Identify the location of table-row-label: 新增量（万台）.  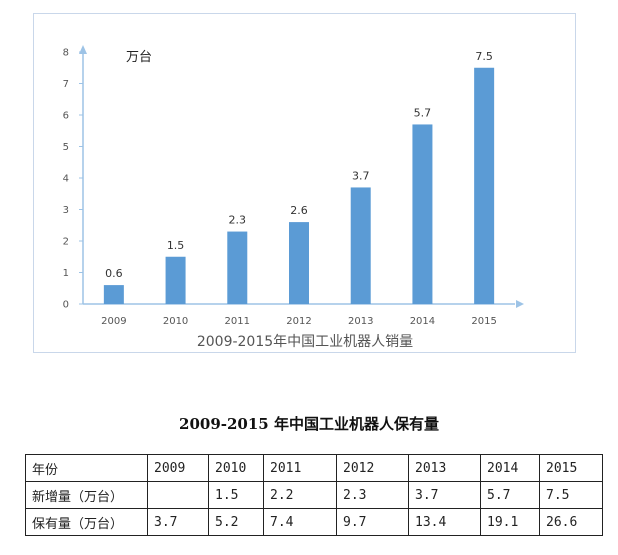
(86, 495).